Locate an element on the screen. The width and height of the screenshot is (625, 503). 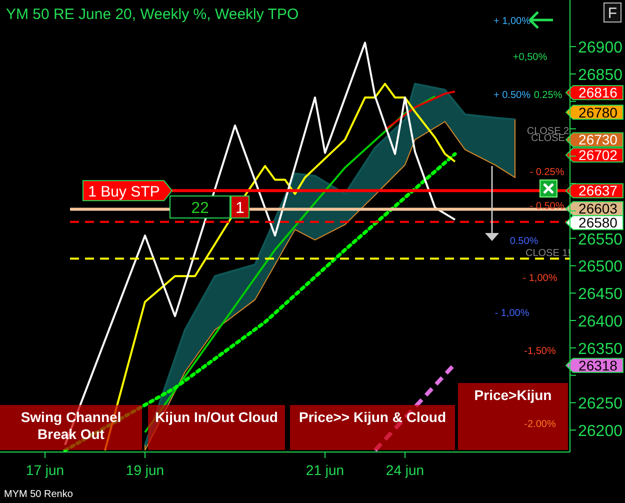
y-tick-label: 26250 is located at coordinates (600, 404).